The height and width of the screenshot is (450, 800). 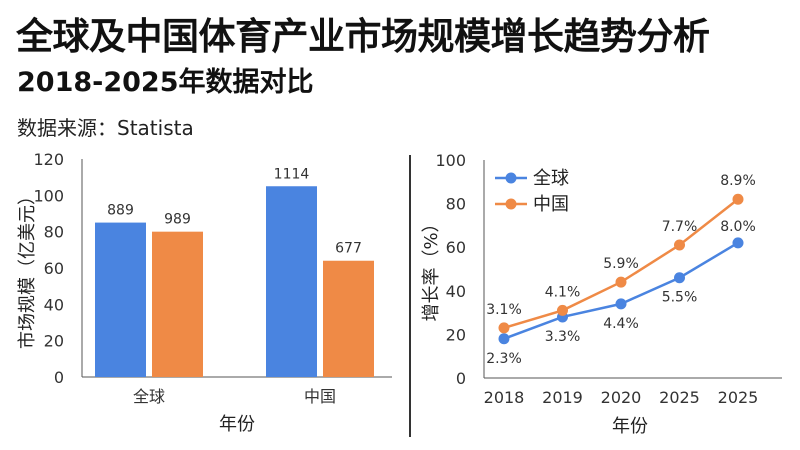 What do you see at coordinates (363, 36) in the screenshot?
I see `page-title: 全球及中国体育产业市场规模增长趋势分析` at bounding box center [363, 36].